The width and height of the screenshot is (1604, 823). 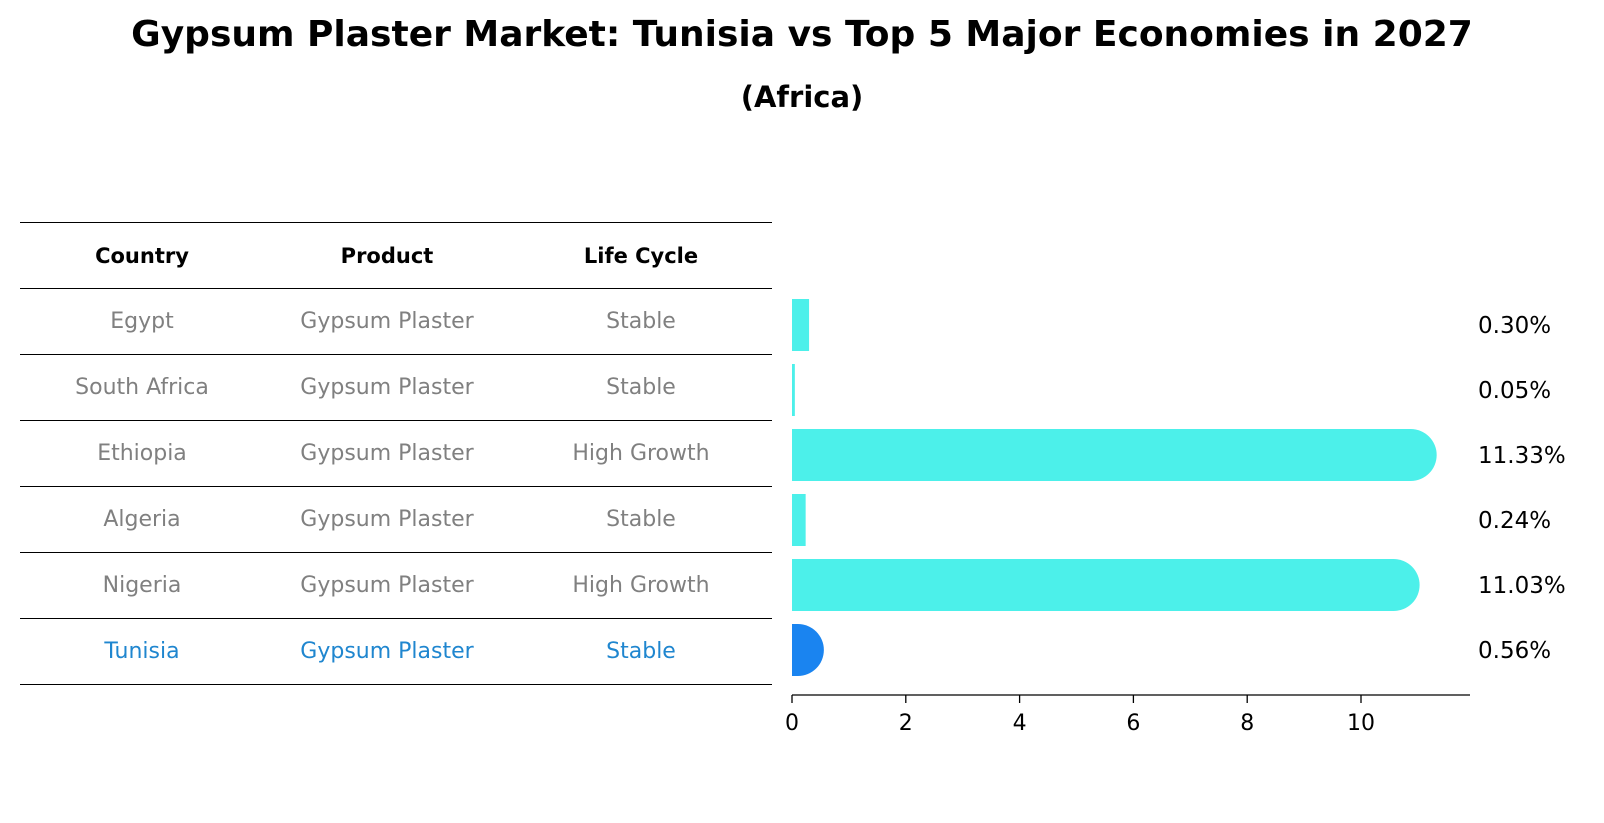 What do you see at coordinates (802, 97) in the screenshot?
I see `chart-subtitle: (Africa)` at bounding box center [802, 97].